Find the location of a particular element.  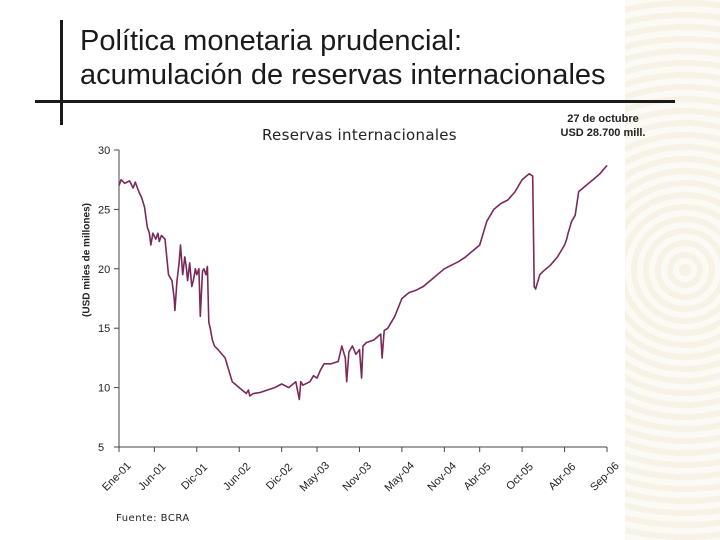

annotation-line1: 27 de octubre is located at coordinates (603, 119).